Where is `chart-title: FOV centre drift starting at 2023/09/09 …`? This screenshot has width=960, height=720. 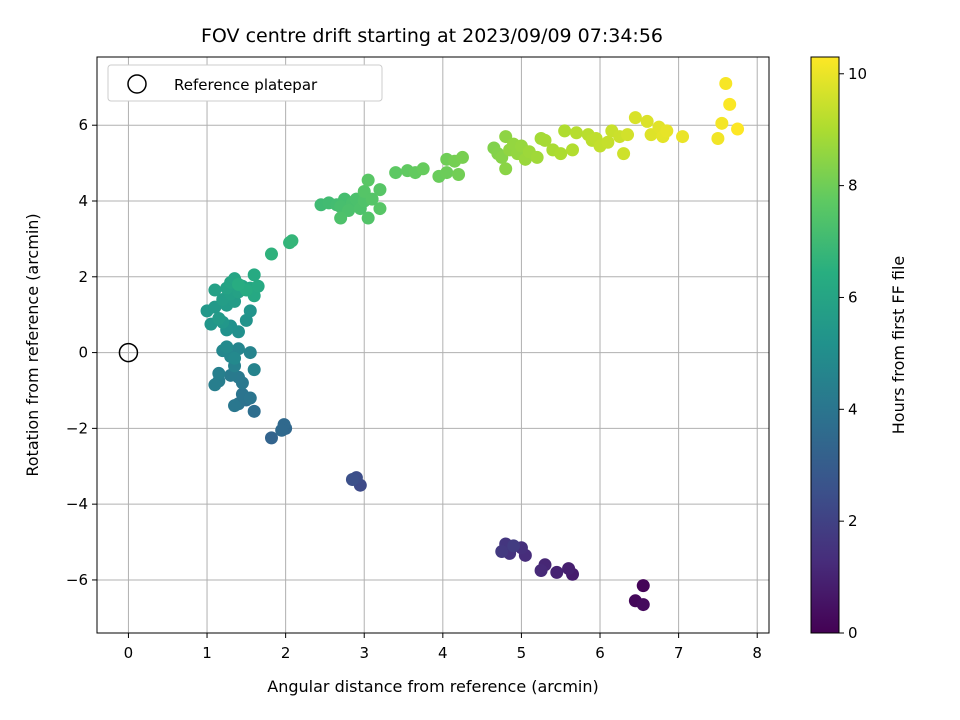 chart-title: FOV centre drift starting at 2023/09/09 … is located at coordinates (432, 36).